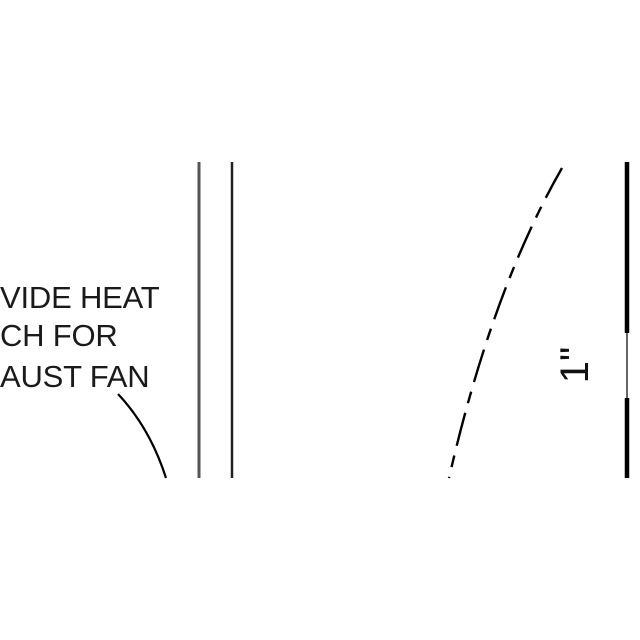 The width and height of the screenshot is (640, 640). I want to click on note-line-1: VIDE HEAT, so click(80, 297).